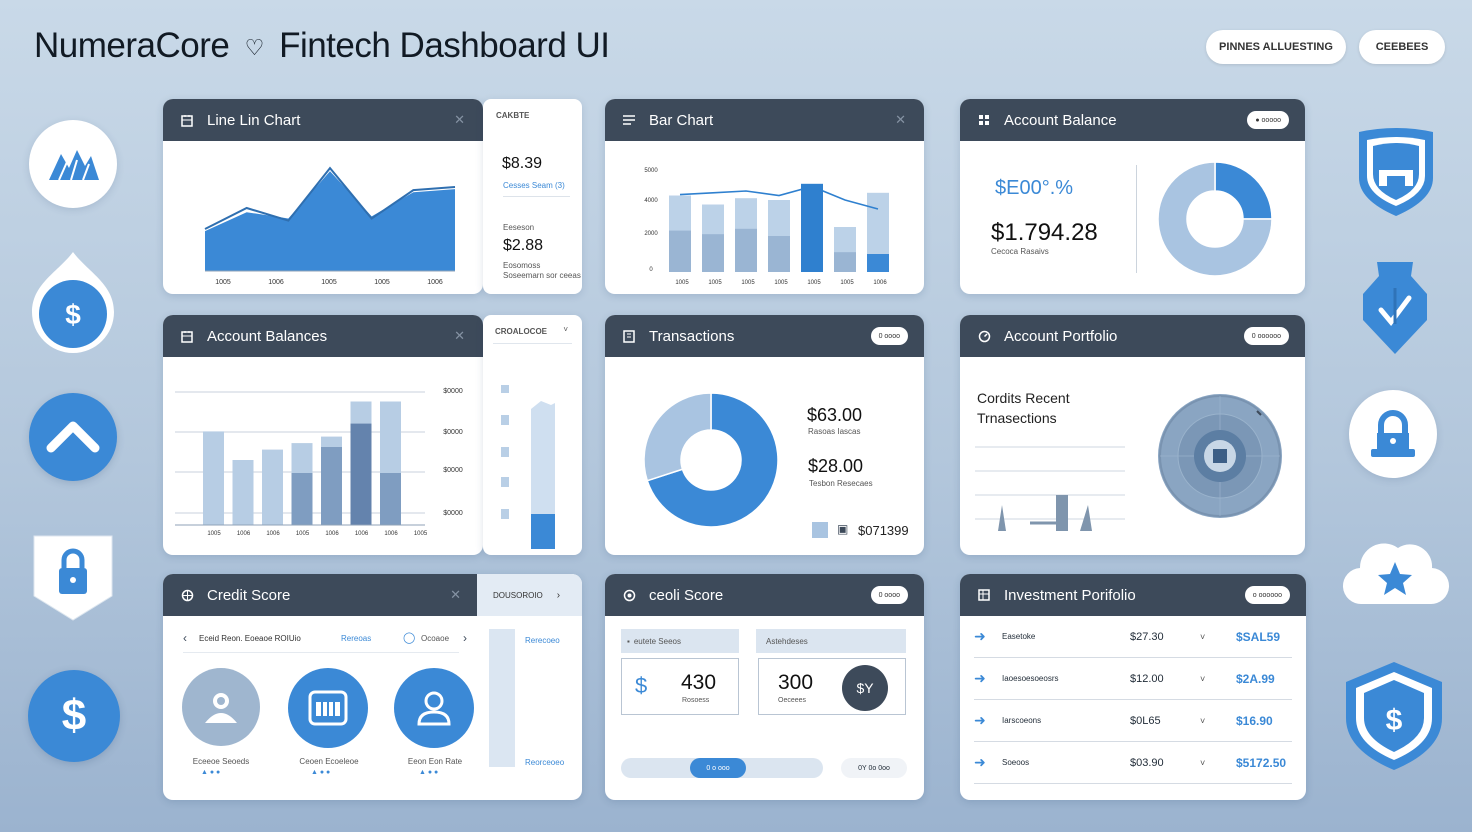 This screenshot has height=832, width=1472. I want to click on nav-link: Rereoas, so click(356, 638).